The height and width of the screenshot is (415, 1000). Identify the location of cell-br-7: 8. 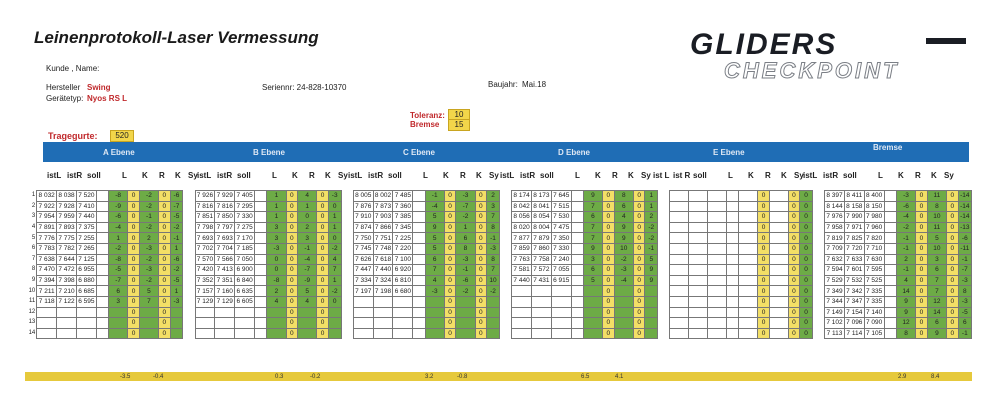
(965, 291).